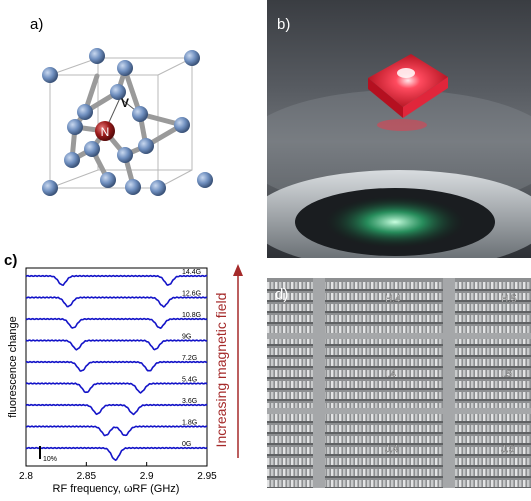 This screenshot has width=531, height=501. Describe the element at coordinates (116, 489) in the screenshot. I see `x-axis-label: RF frequency, ωRF (GHz)` at that location.